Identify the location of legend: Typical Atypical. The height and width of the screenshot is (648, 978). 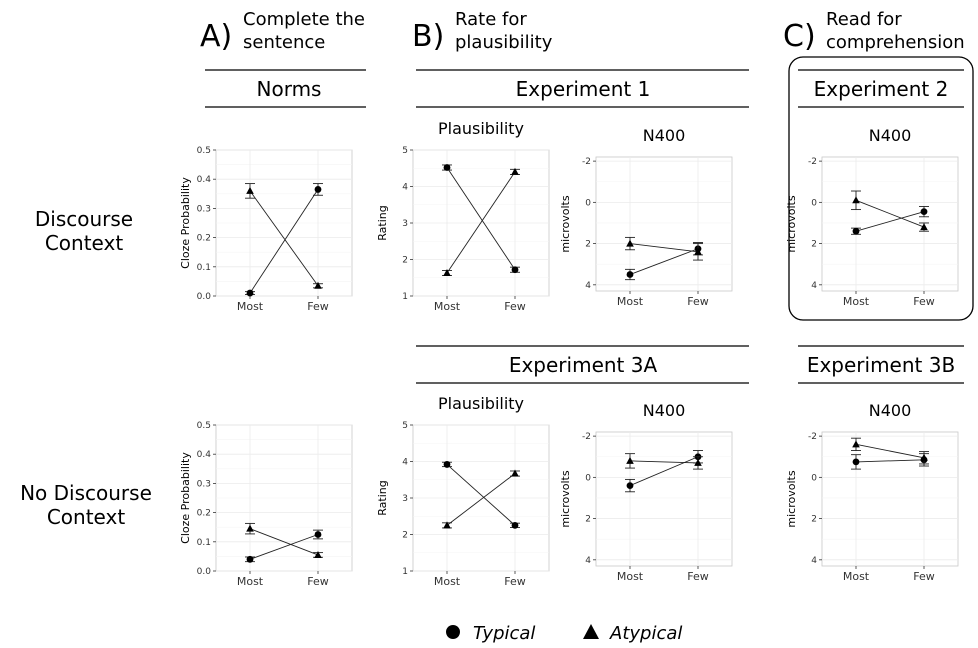
(564, 633).